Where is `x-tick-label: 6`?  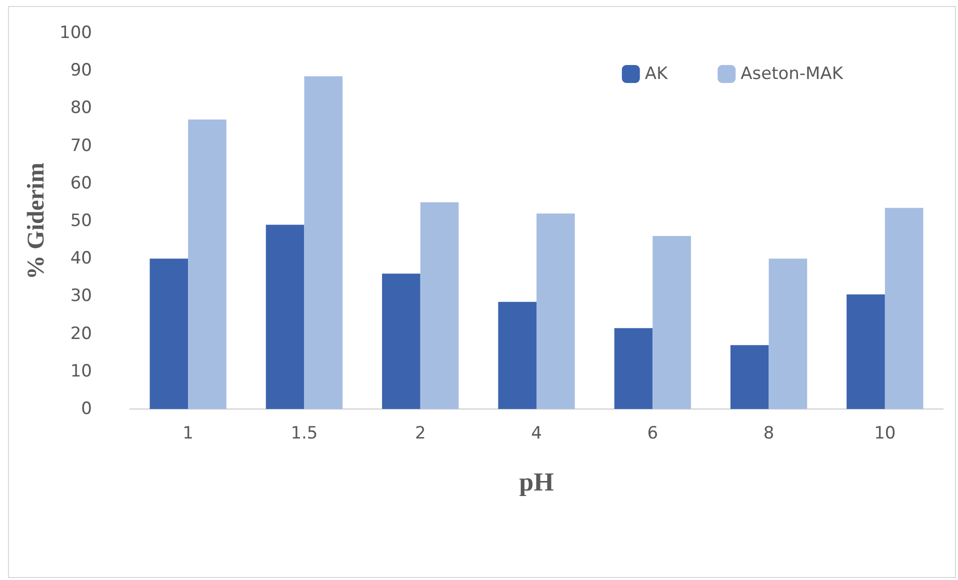
x-tick-label: 6 is located at coordinates (652, 434).